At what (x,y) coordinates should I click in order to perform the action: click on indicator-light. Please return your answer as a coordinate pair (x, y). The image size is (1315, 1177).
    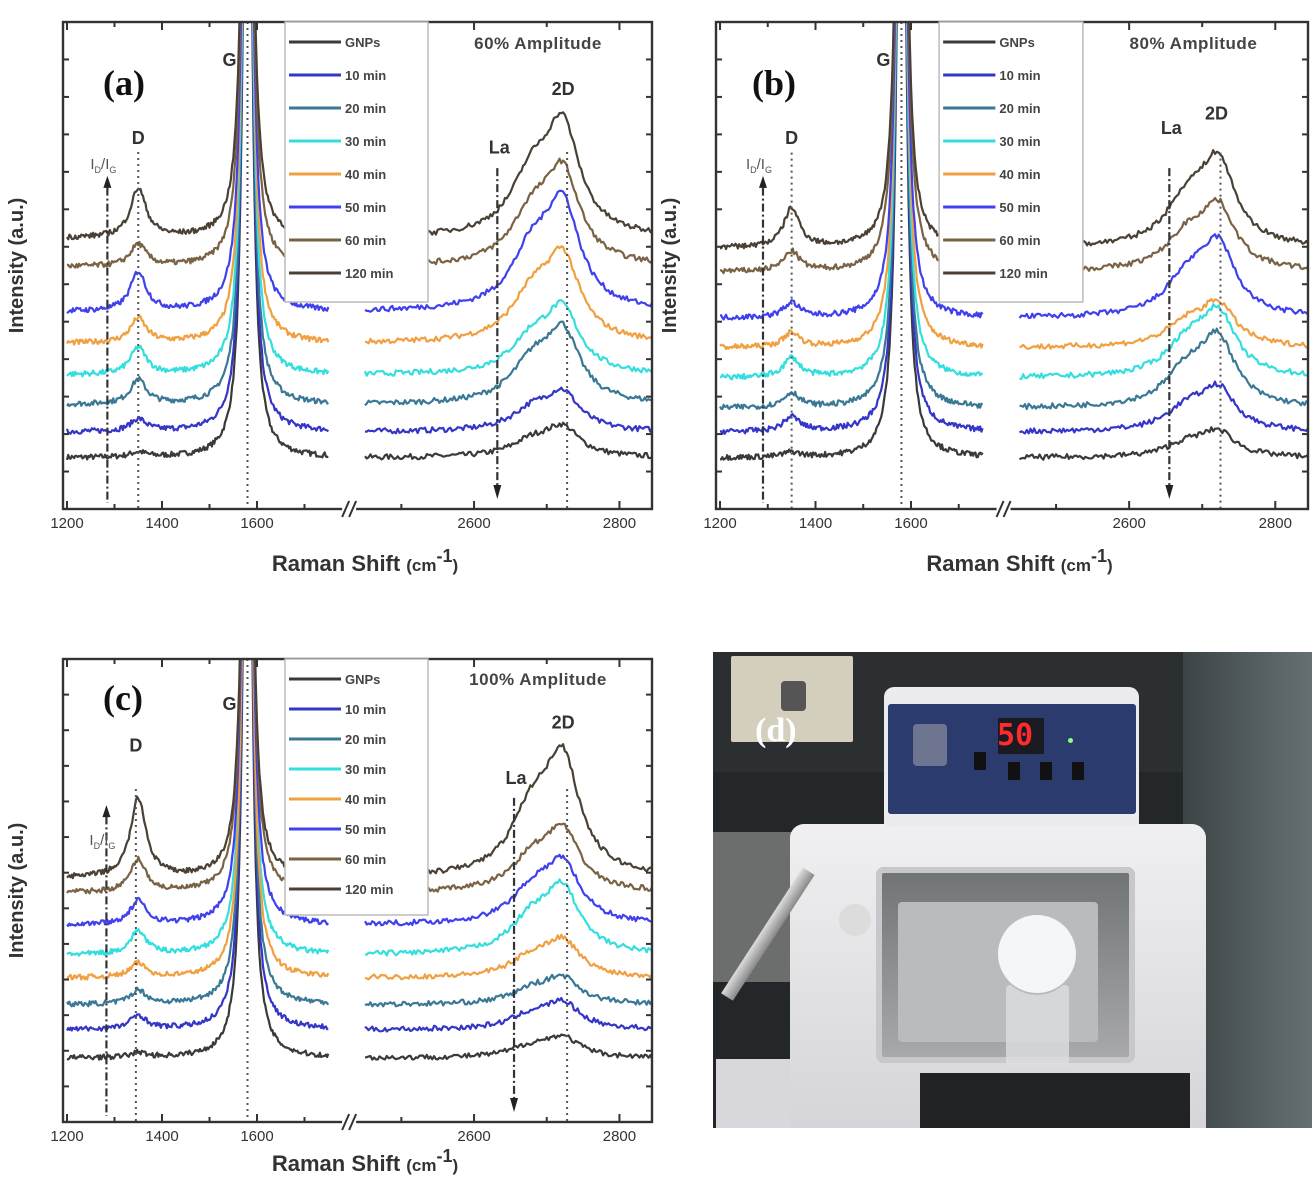
    Looking at the image, I should click on (1070, 740).